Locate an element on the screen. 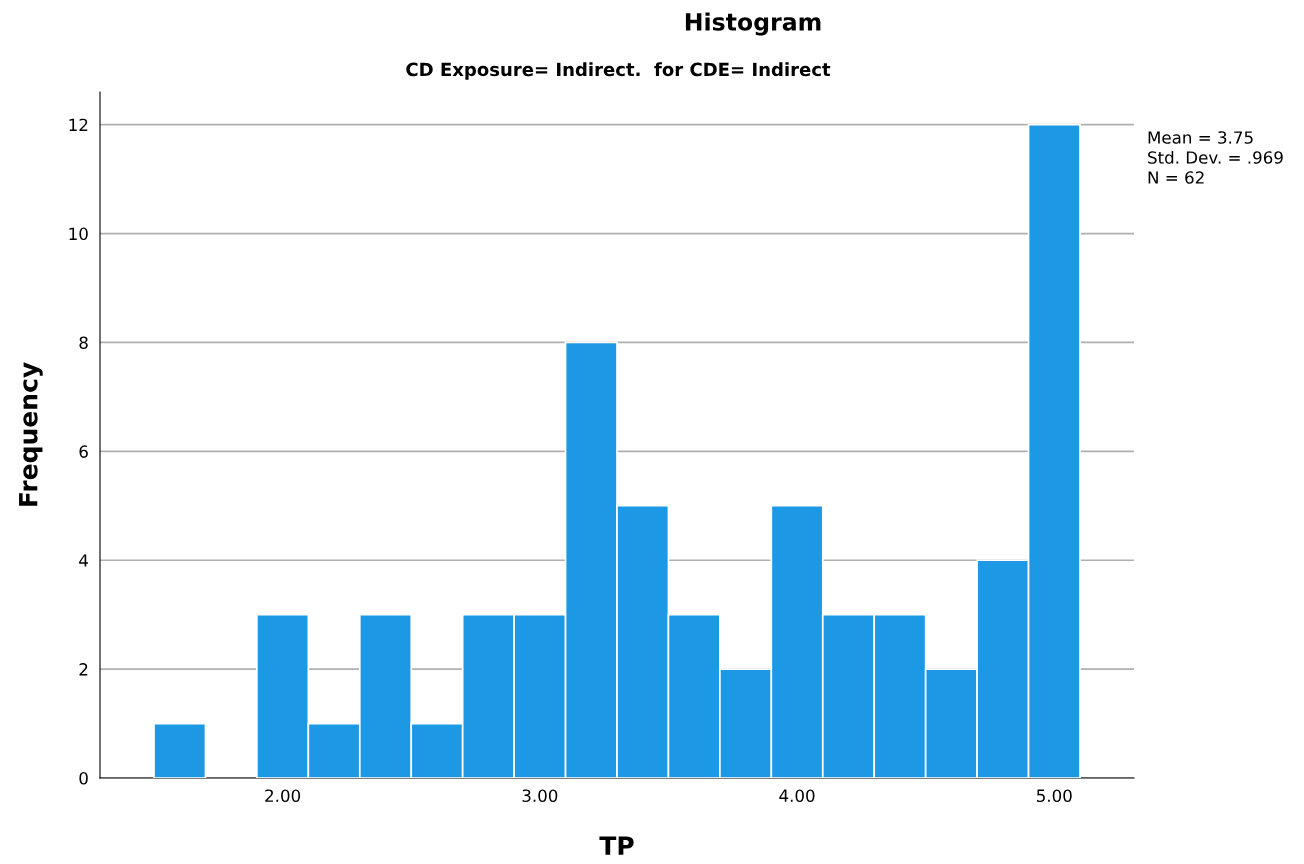  text: Mean = 3.75 is located at coordinates (1200, 137).